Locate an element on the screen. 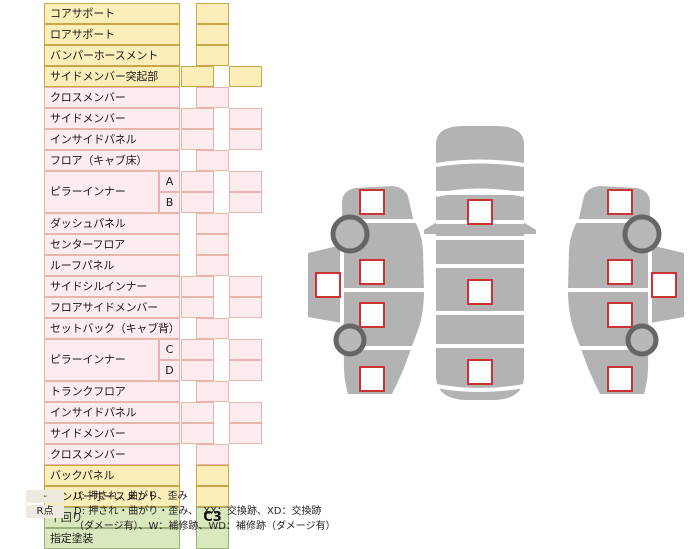  table-row: ダッシュパネル is located at coordinates (149, 223).